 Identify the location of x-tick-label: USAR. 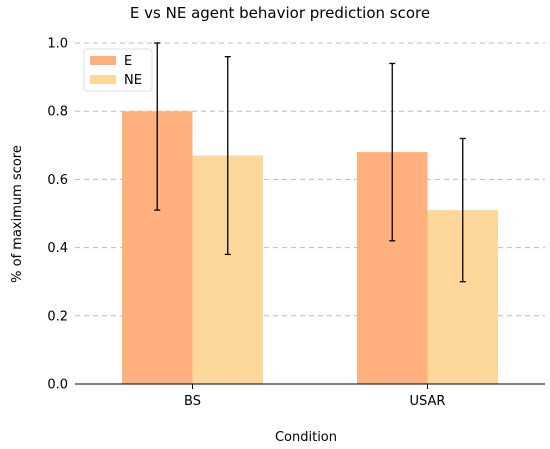
(428, 401).